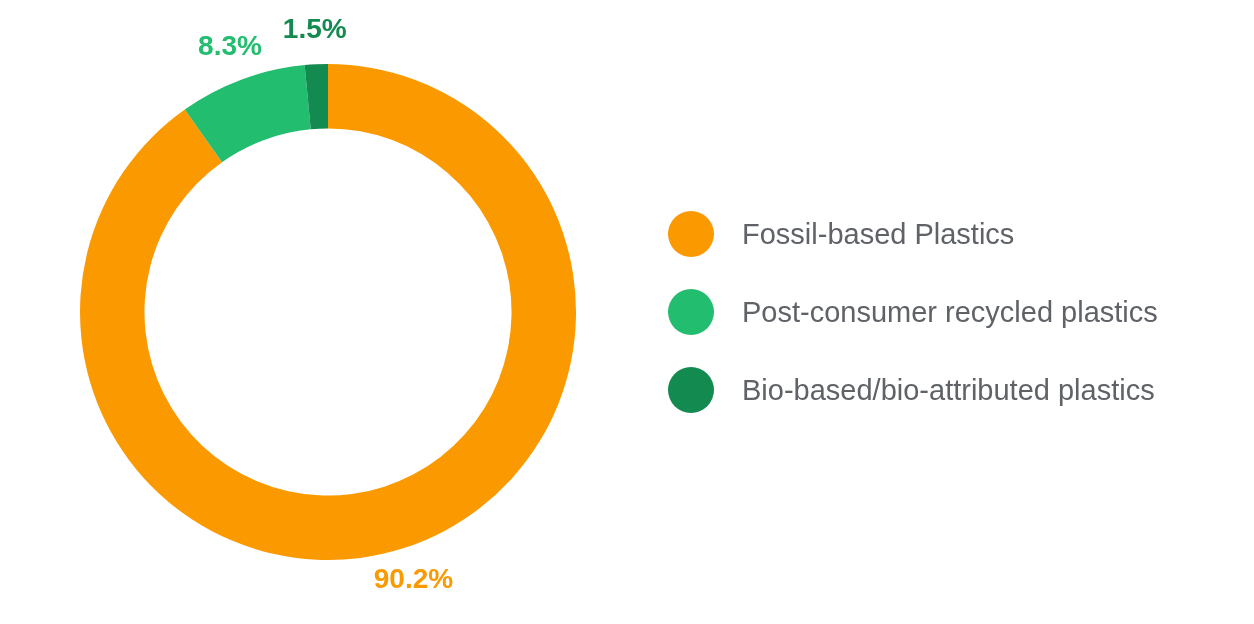 The width and height of the screenshot is (1254, 624). What do you see at coordinates (314, 29) in the screenshot?
I see `data-label: 1.5%` at bounding box center [314, 29].